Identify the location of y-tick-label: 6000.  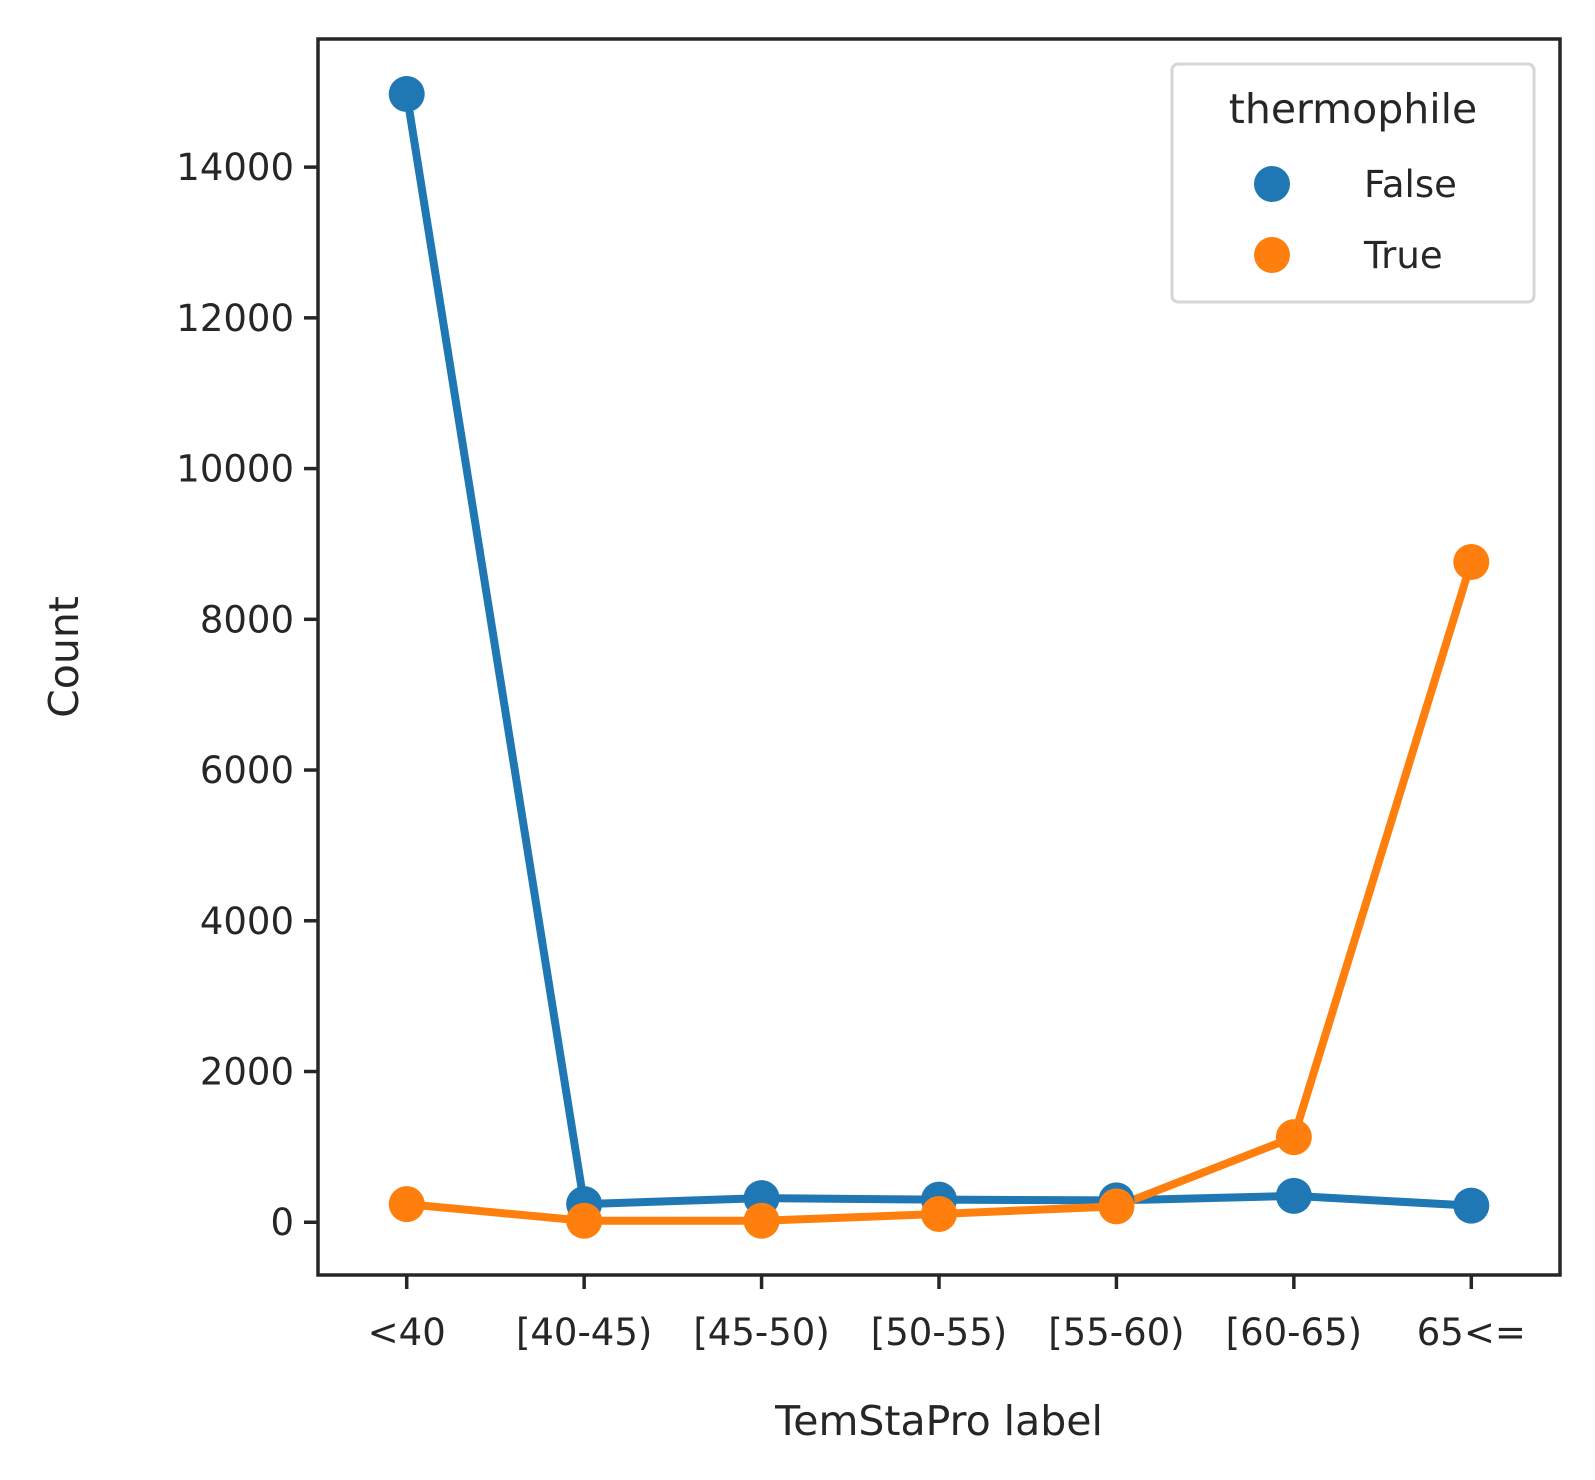
(247, 770).